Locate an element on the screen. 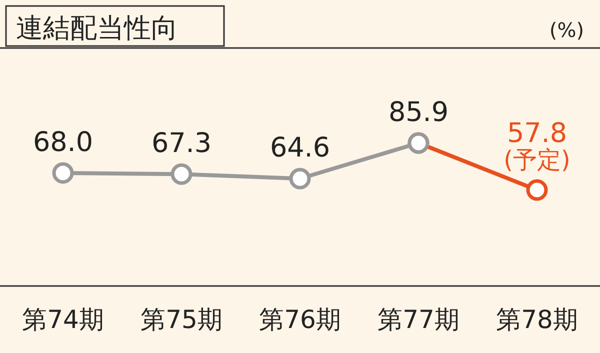 The height and width of the screenshot is (353, 600). data-label: 64.6 is located at coordinates (300, 148).